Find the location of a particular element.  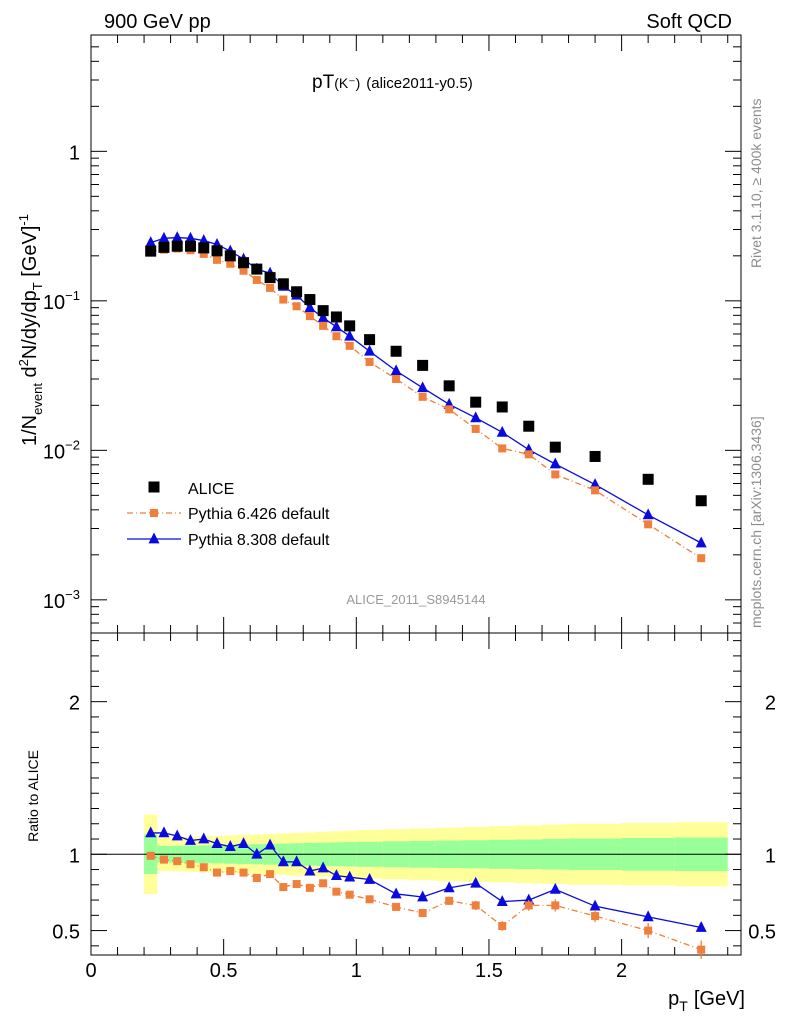

plot-title-main: pT is located at coordinates (323, 82).